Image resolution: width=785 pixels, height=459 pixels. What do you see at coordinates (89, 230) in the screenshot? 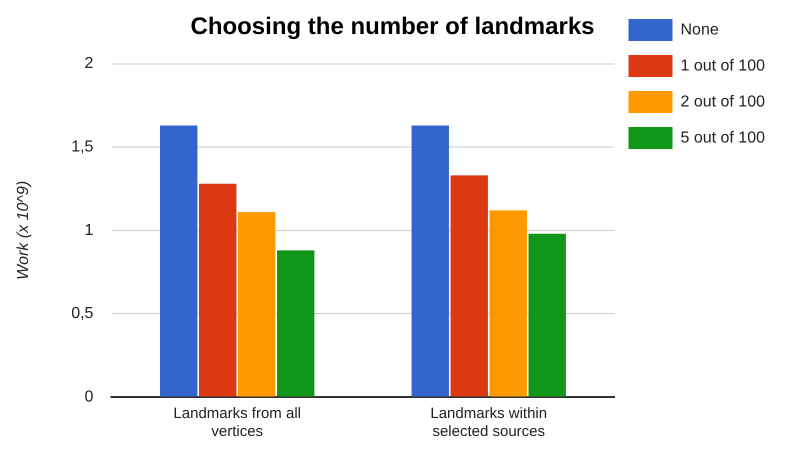
I see `y-tick-label: 1` at bounding box center [89, 230].